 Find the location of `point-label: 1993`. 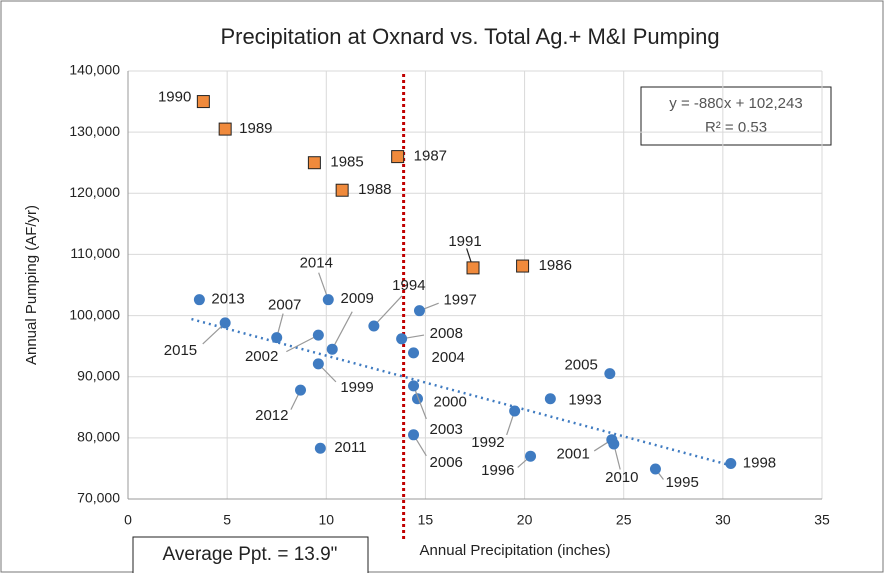

point-label: 1993 is located at coordinates (584, 400).